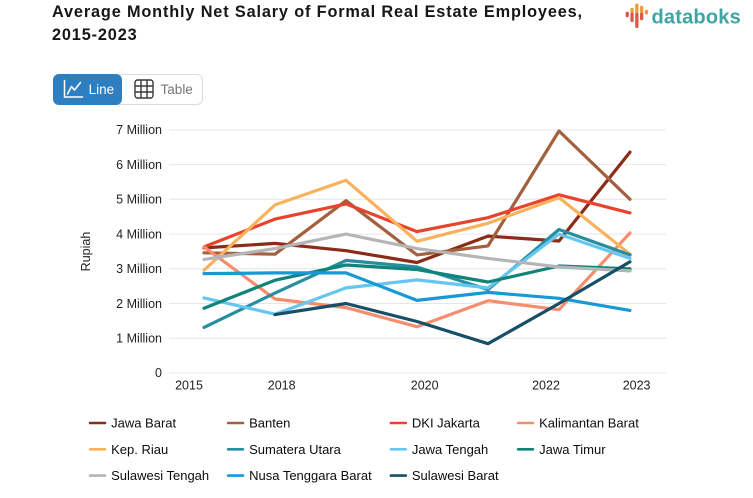 The width and height of the screenshot is (753, 498). I want to click on svg-text: Banten, so click(269, 423).